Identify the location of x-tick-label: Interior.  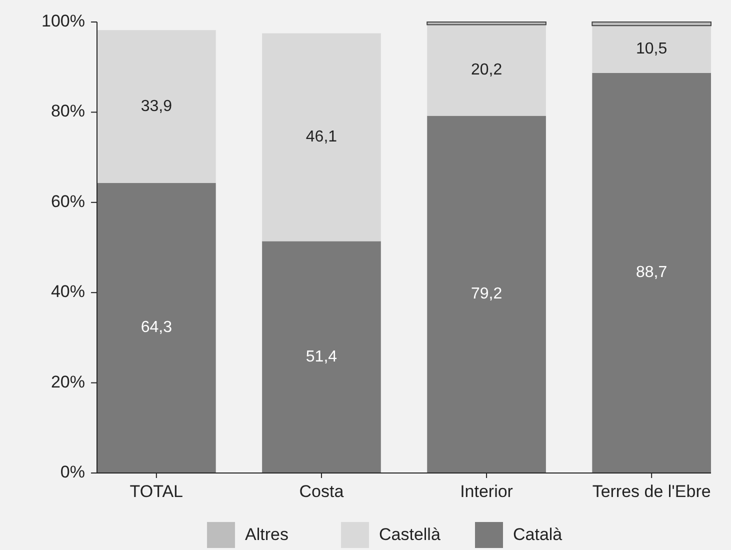
(487, 491).